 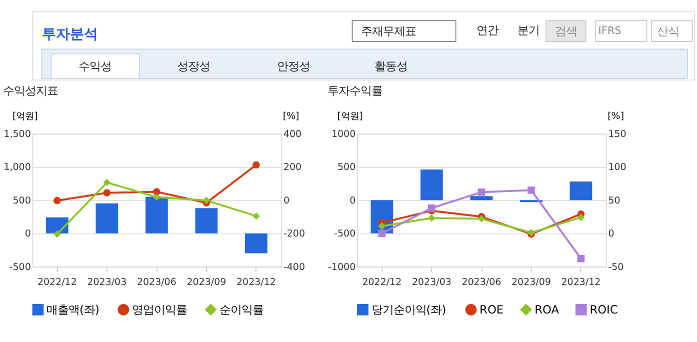 What do you see at coordinates (292, 168) in the screenshot?
I see `y2-tick-label: 200` at bounding box center [292, 168].